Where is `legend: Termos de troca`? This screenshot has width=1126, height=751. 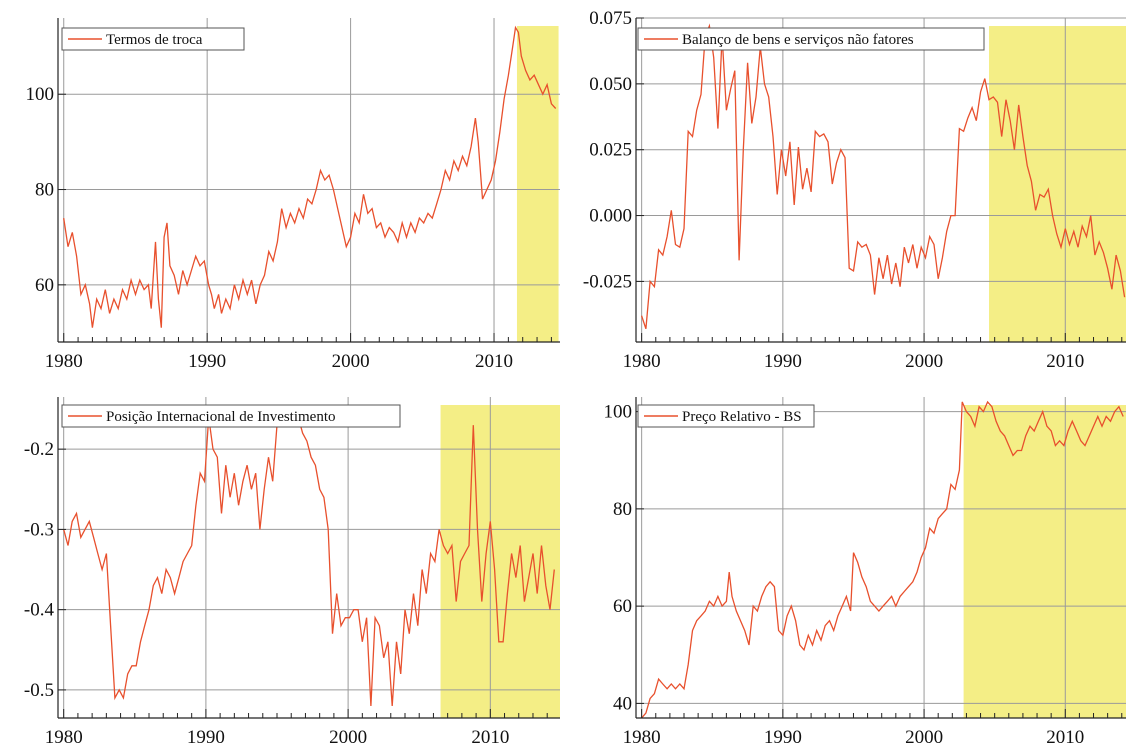
legend: Termos de troca is located at coordinates (153, 39).